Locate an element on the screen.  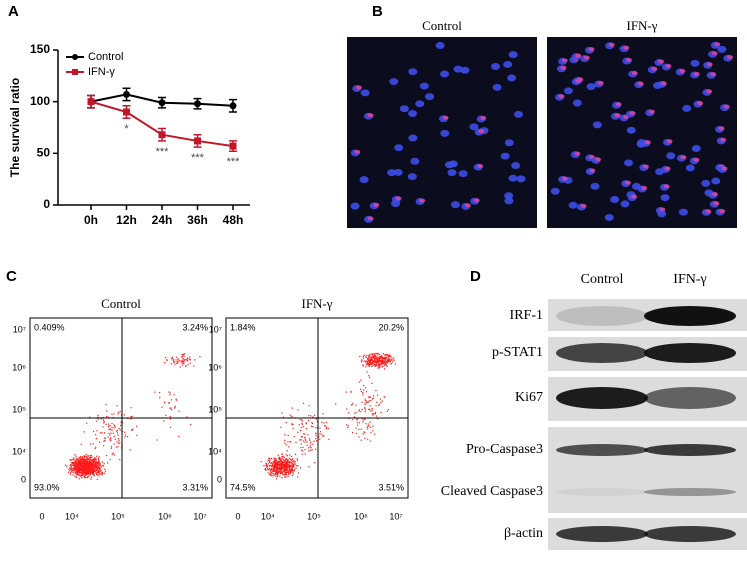
quadrant-percent: 3.31% is located at coordinates (195, 487).